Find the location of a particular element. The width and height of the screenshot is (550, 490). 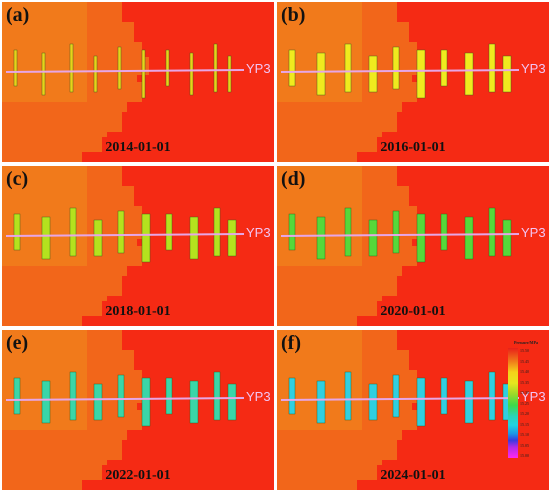

panel-date: 2018-01-01 is located at coordinates (138, 311).